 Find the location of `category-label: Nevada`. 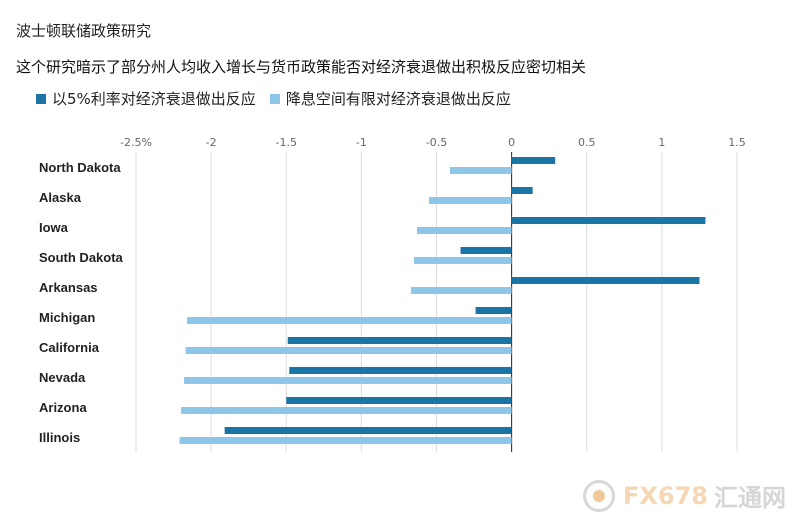

category-label: Nevada is located at coordinates (62, 377).